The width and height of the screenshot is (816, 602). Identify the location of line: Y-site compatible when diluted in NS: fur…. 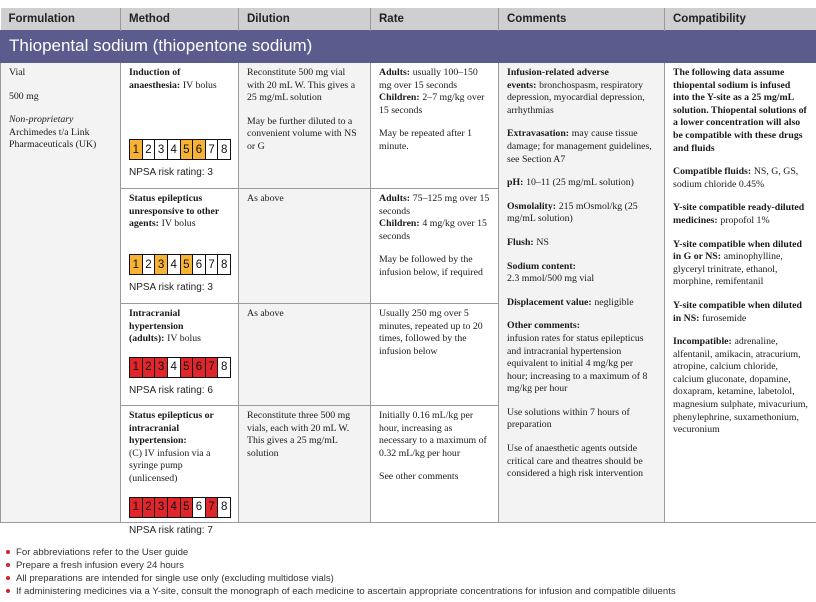
(740, 312).